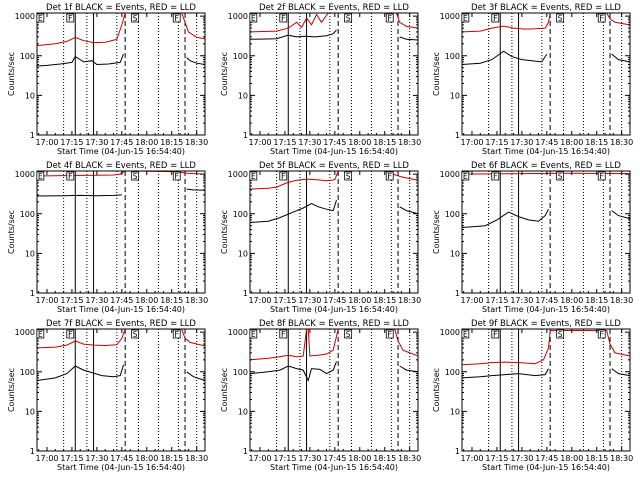 The height and width of the screenshot is (480, 640). What do you see at coordinates (546, 166) in the screenshot?
I see `chart-title: Det 6f BLACK = Events, RED = LLD` at bounding box center [546, 166].